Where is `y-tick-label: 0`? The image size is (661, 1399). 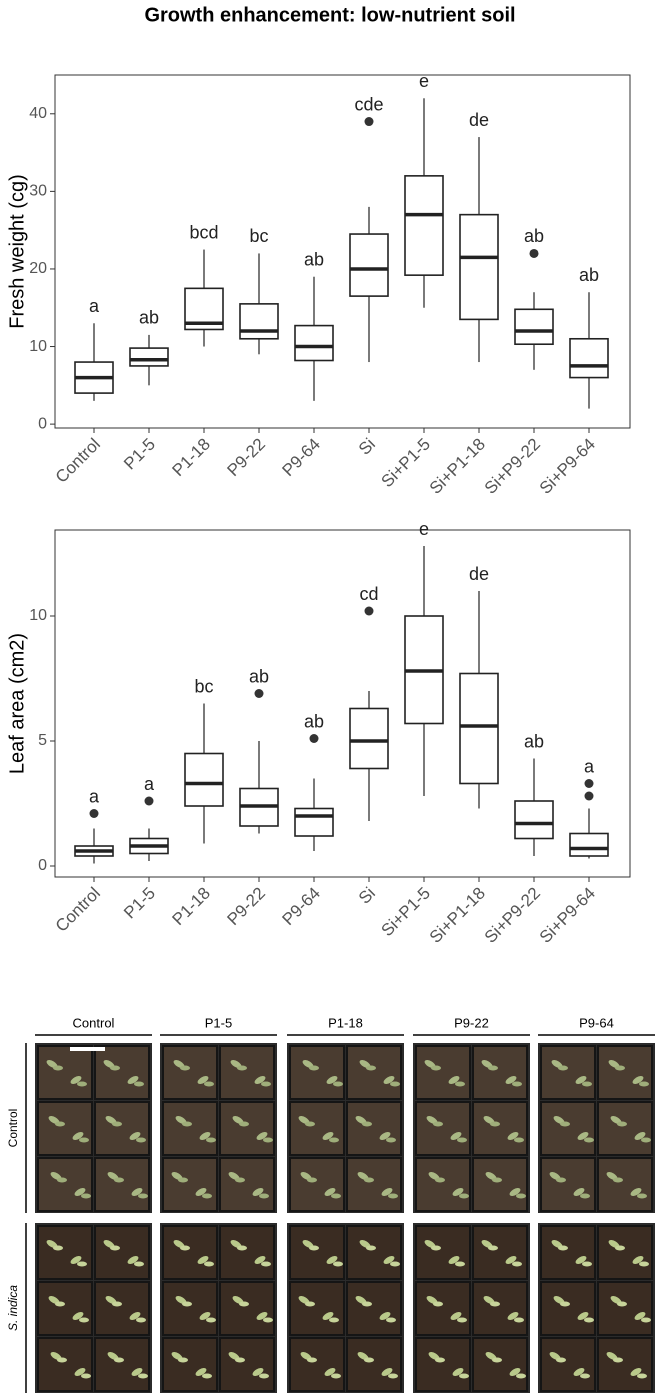
y-tick-label: 0 is located at coordinates (42, 423).